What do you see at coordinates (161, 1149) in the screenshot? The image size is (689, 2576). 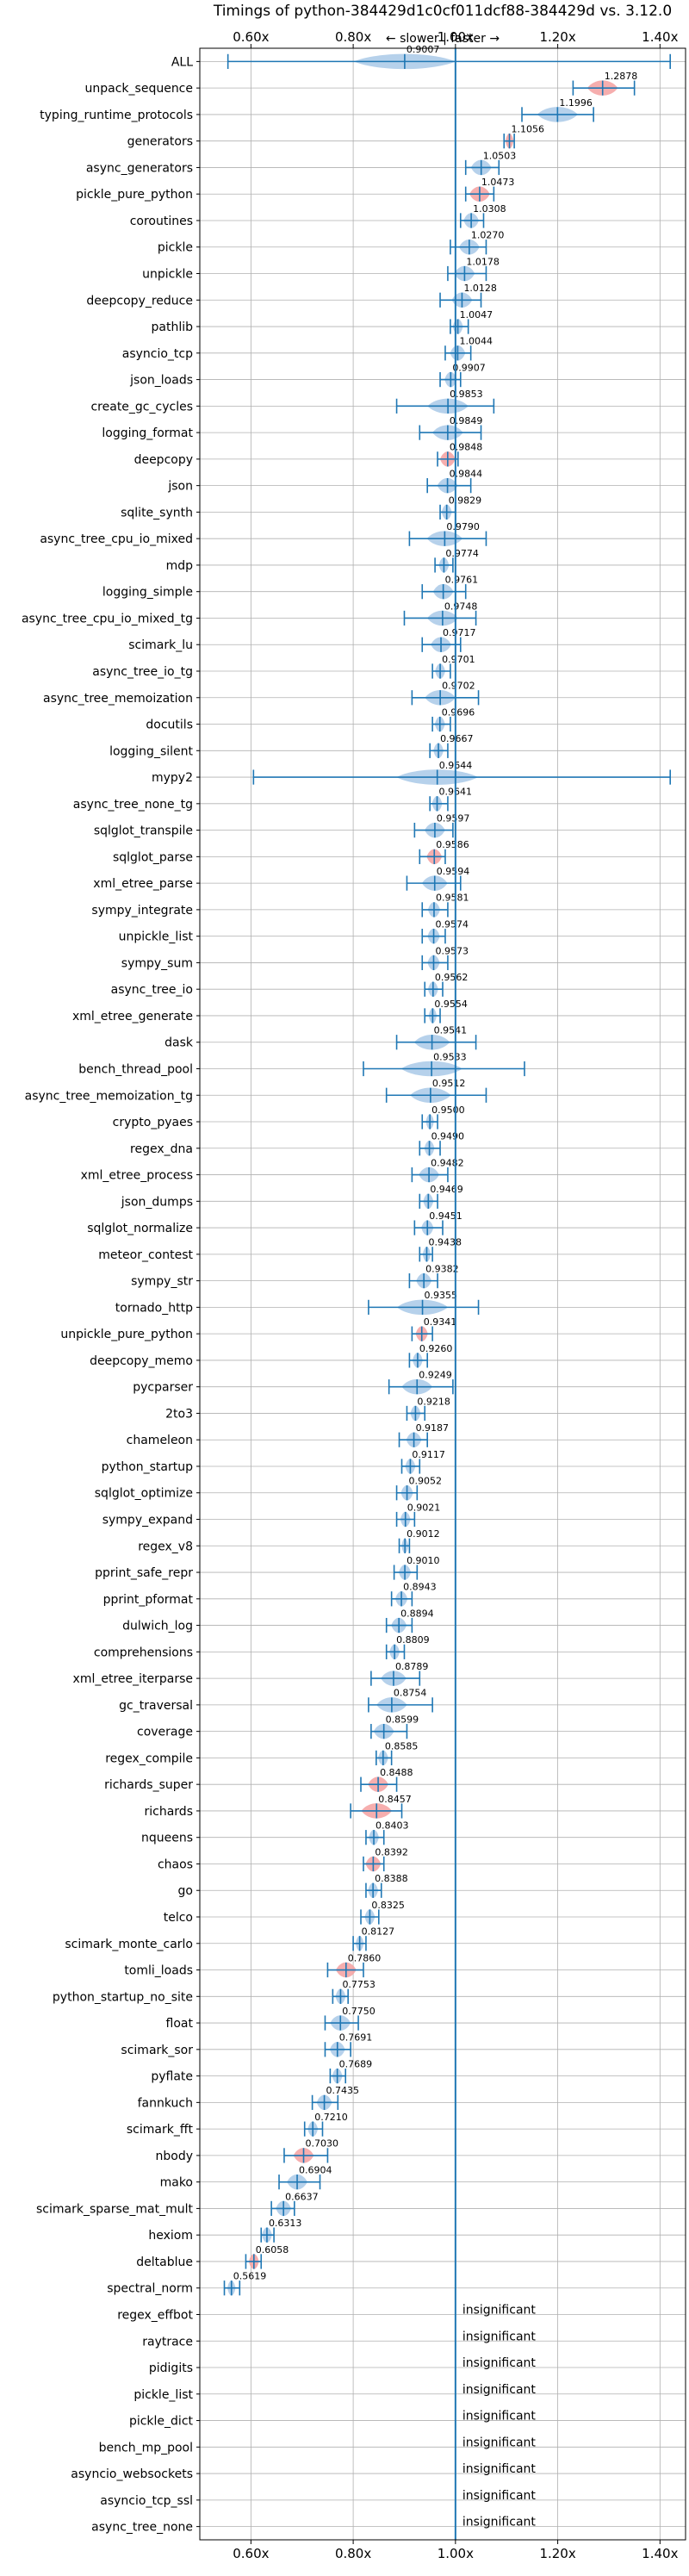 I see `benchmark-label: regex_dna` at bounding box center [161, 1149].